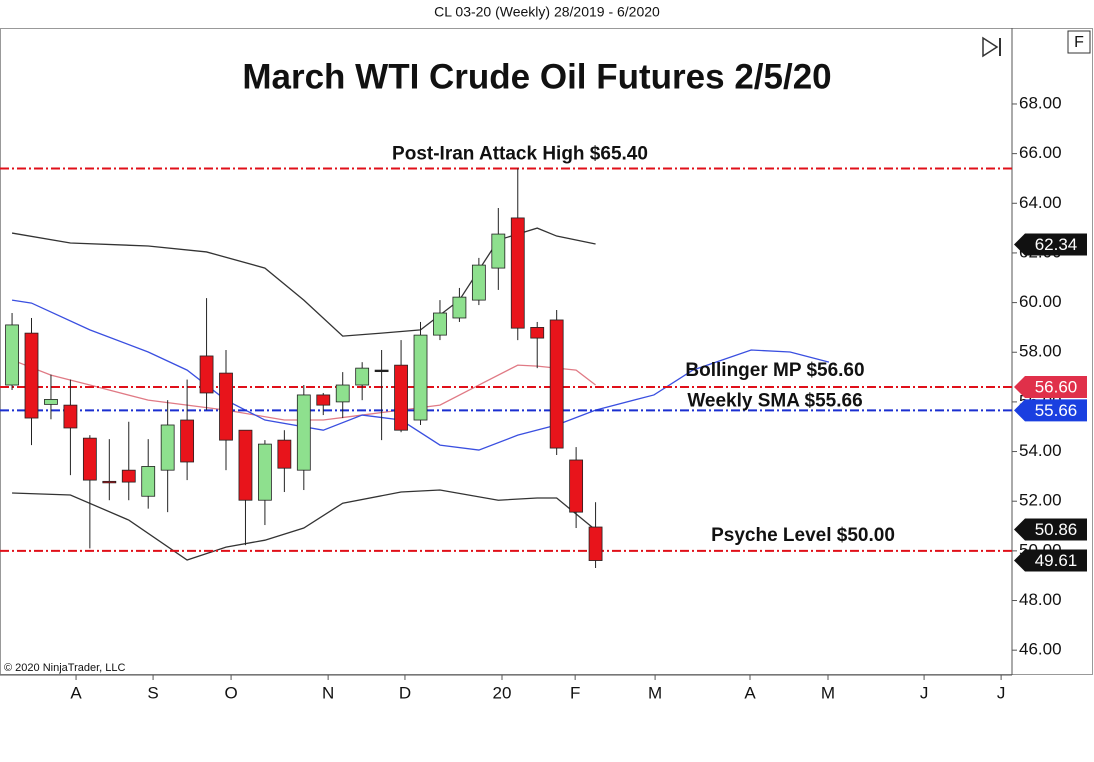  What do you see at coordinates (774, 370) in the screenshot?
I see `annotation: Bollinger MP $56.60` at bounding box center [774, 370].